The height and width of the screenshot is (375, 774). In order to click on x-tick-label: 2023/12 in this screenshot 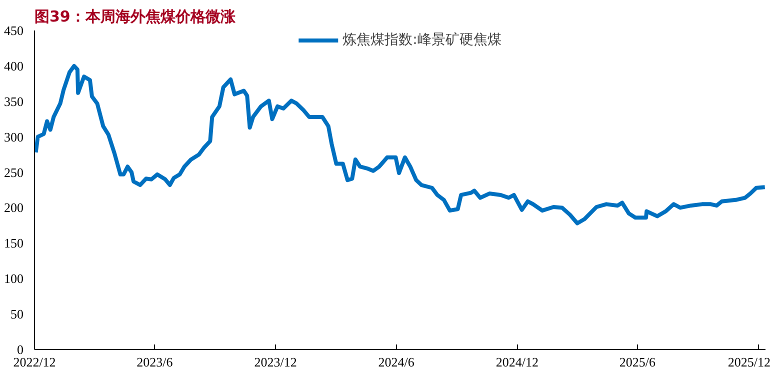, I will do `click(275, 362)`.